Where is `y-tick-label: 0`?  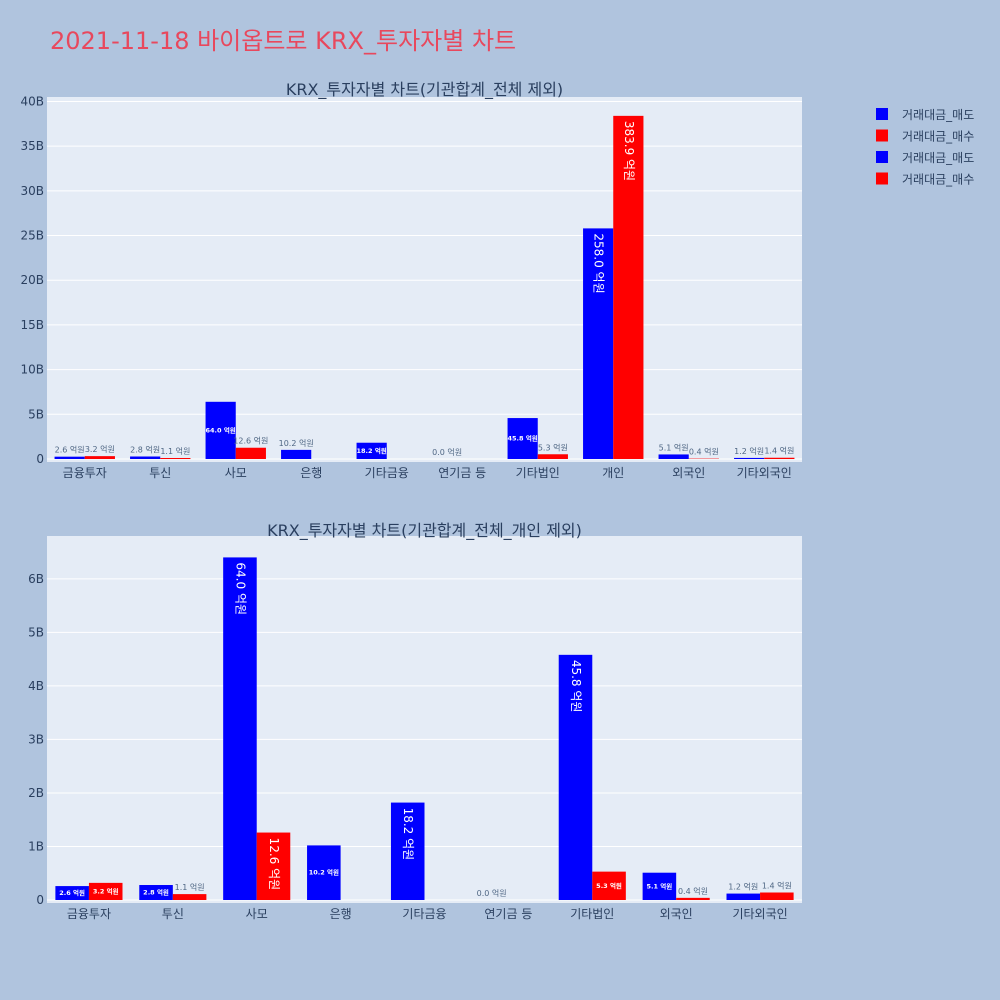 y-tick-label: 0 is located at coordinates (40, 459).